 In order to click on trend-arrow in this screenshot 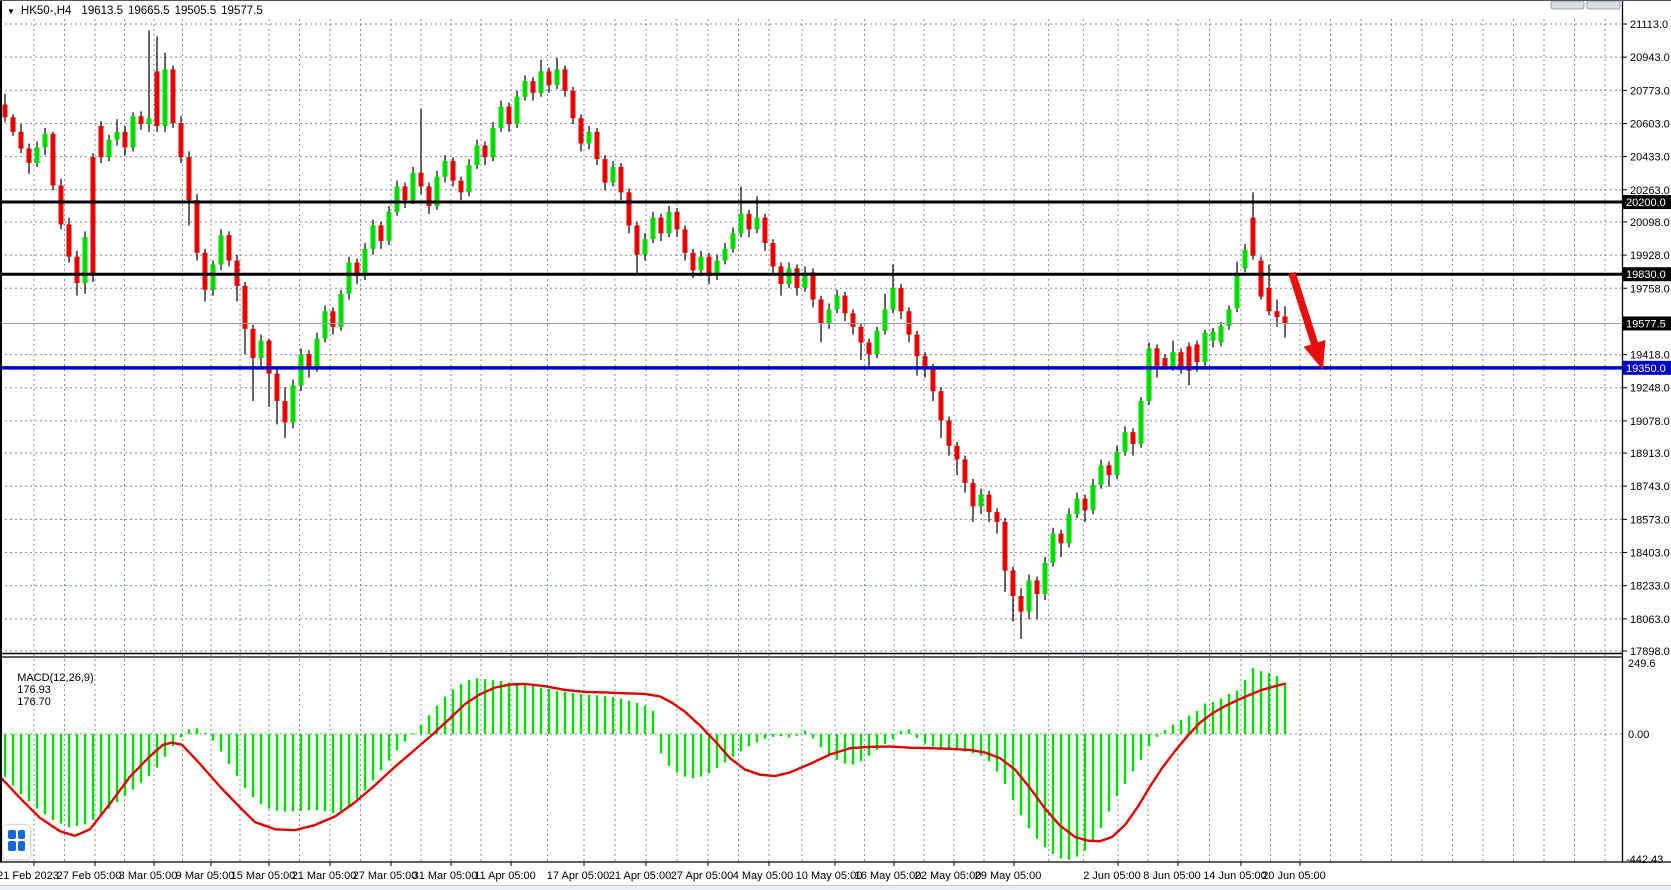, I will do `click(1307, 320)`.